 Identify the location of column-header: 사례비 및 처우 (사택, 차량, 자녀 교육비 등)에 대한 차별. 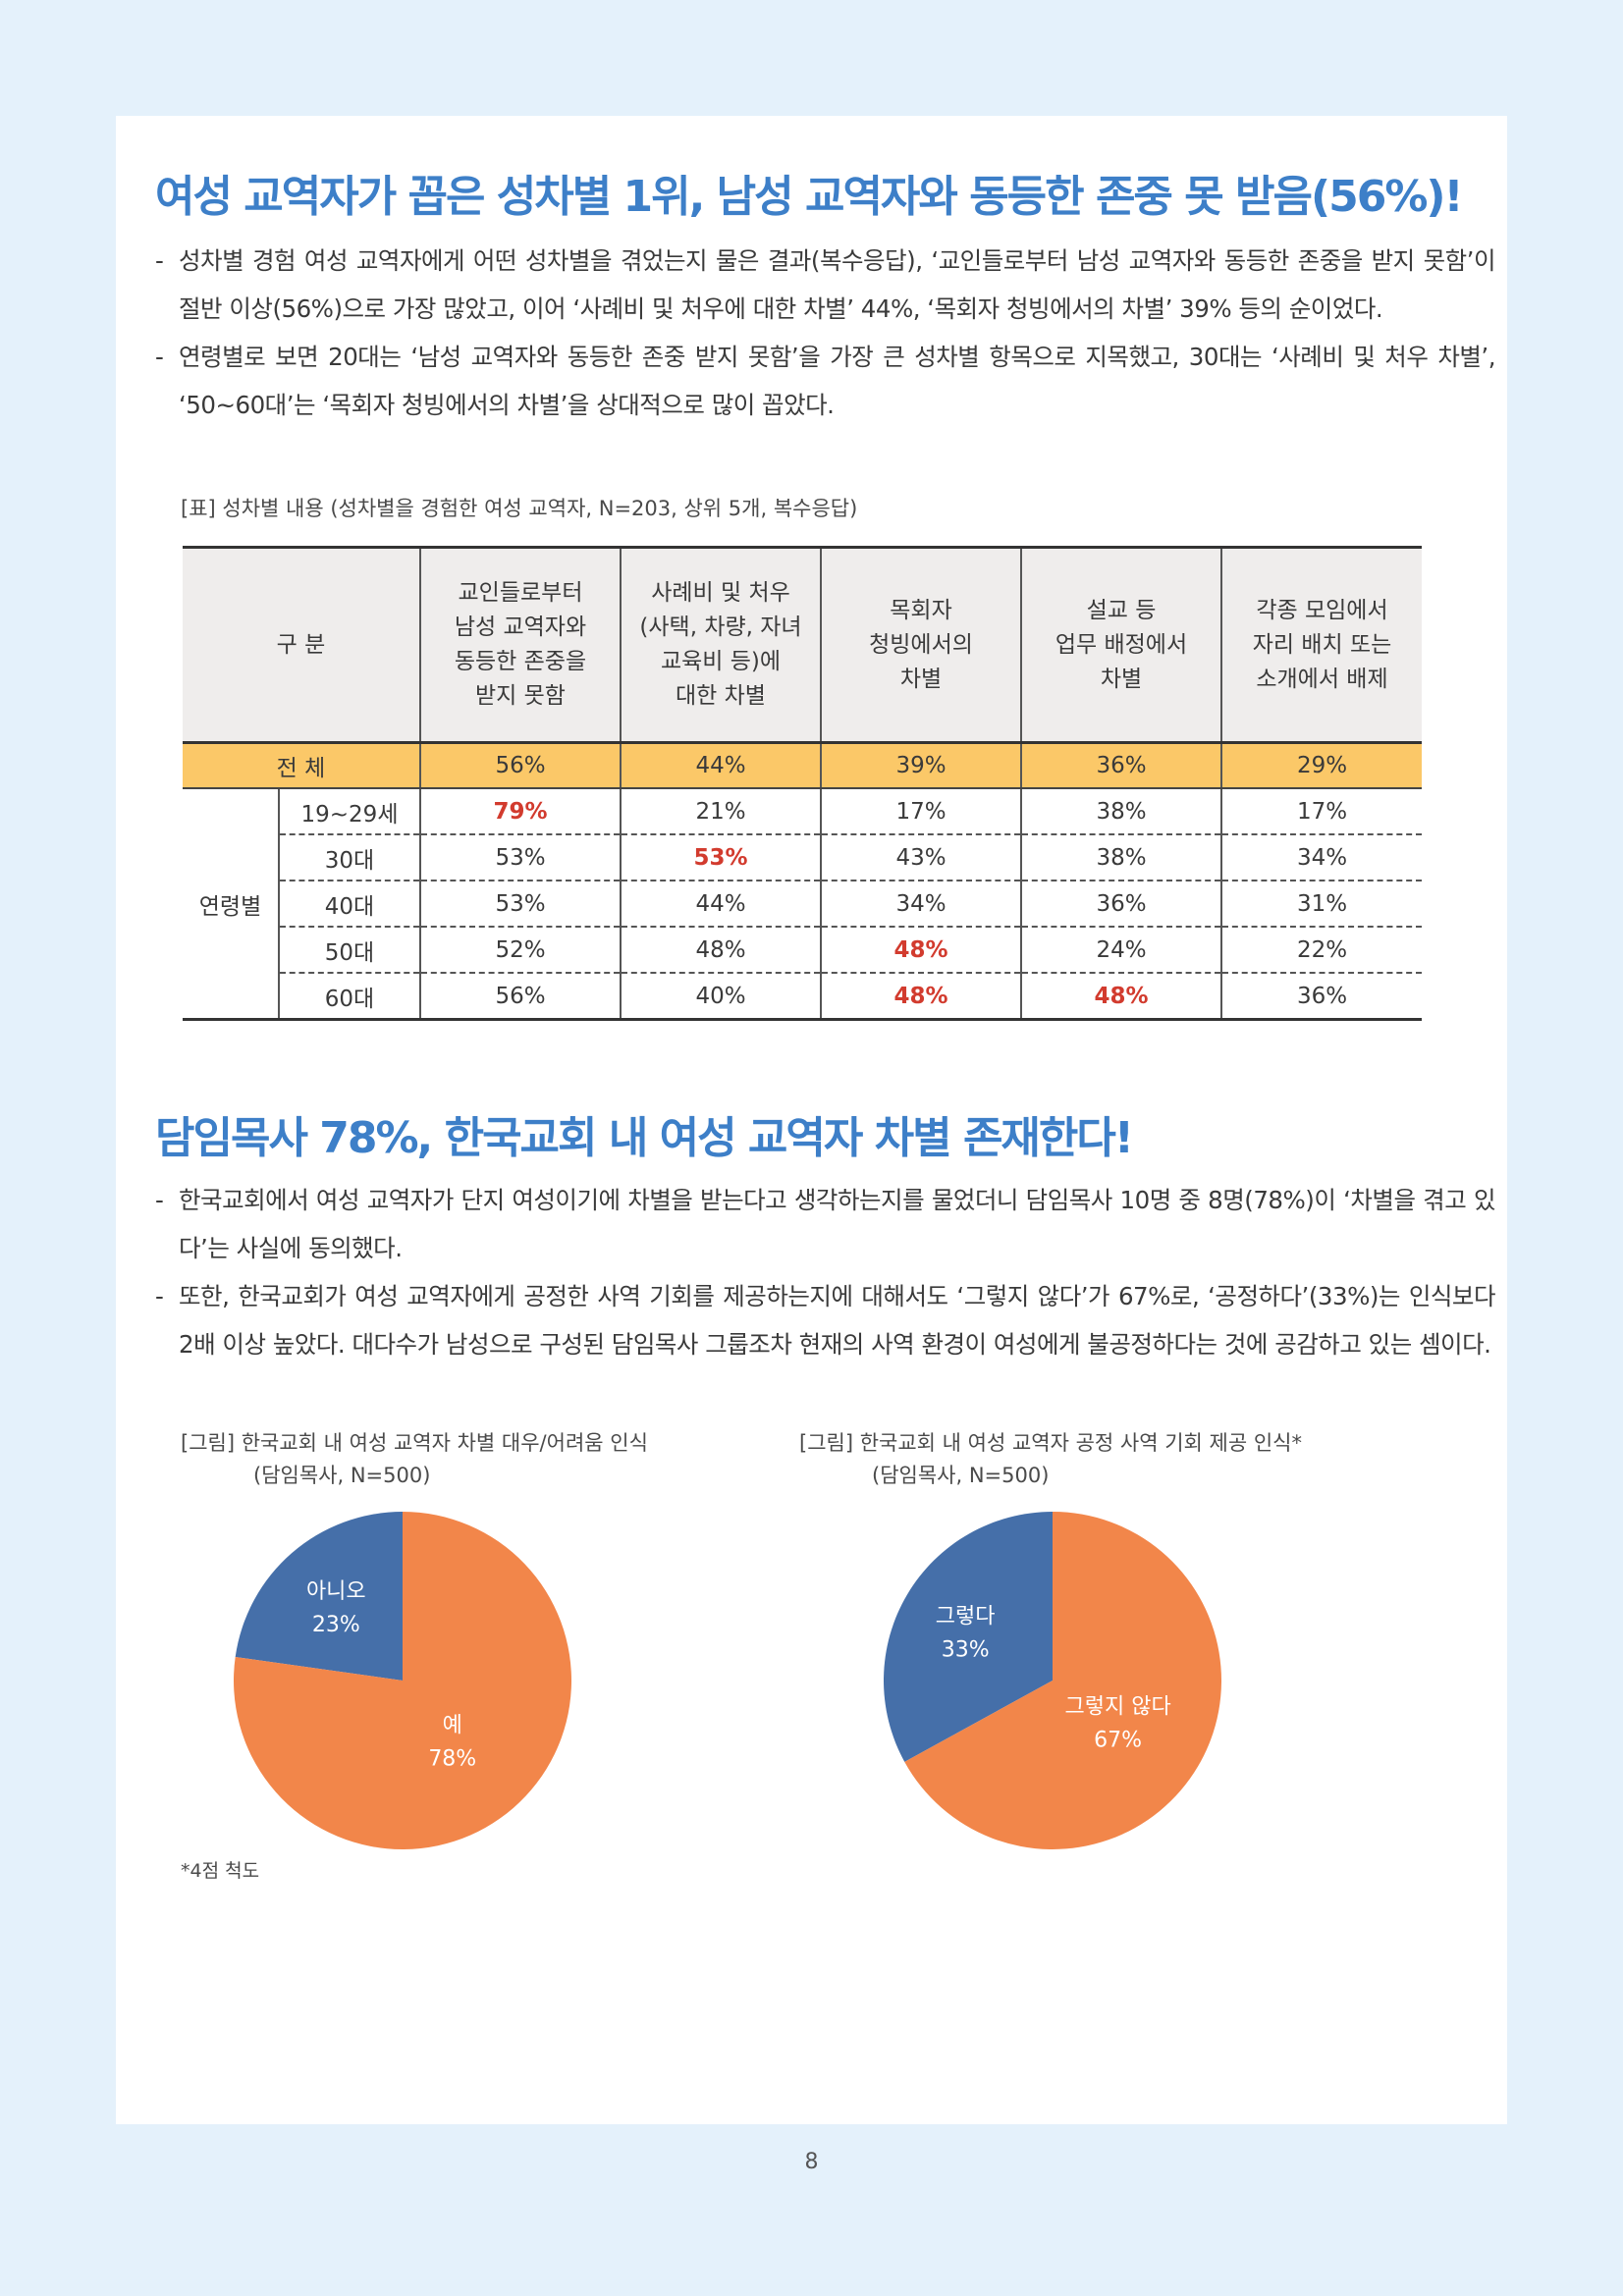
(720, 645).